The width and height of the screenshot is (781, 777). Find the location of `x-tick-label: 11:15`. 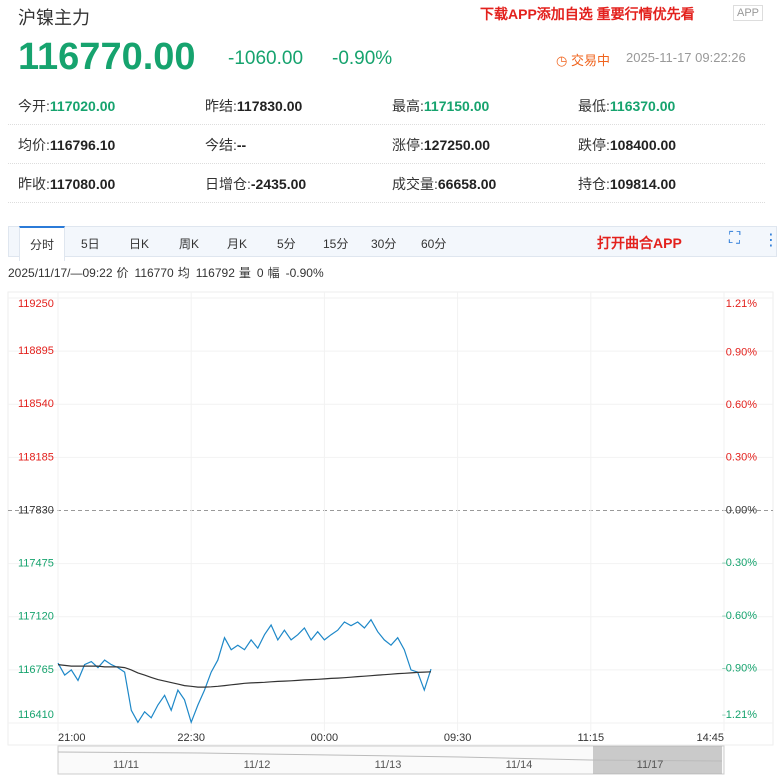

x-tick-label: 11:15 is located at coordinates (590, 738).